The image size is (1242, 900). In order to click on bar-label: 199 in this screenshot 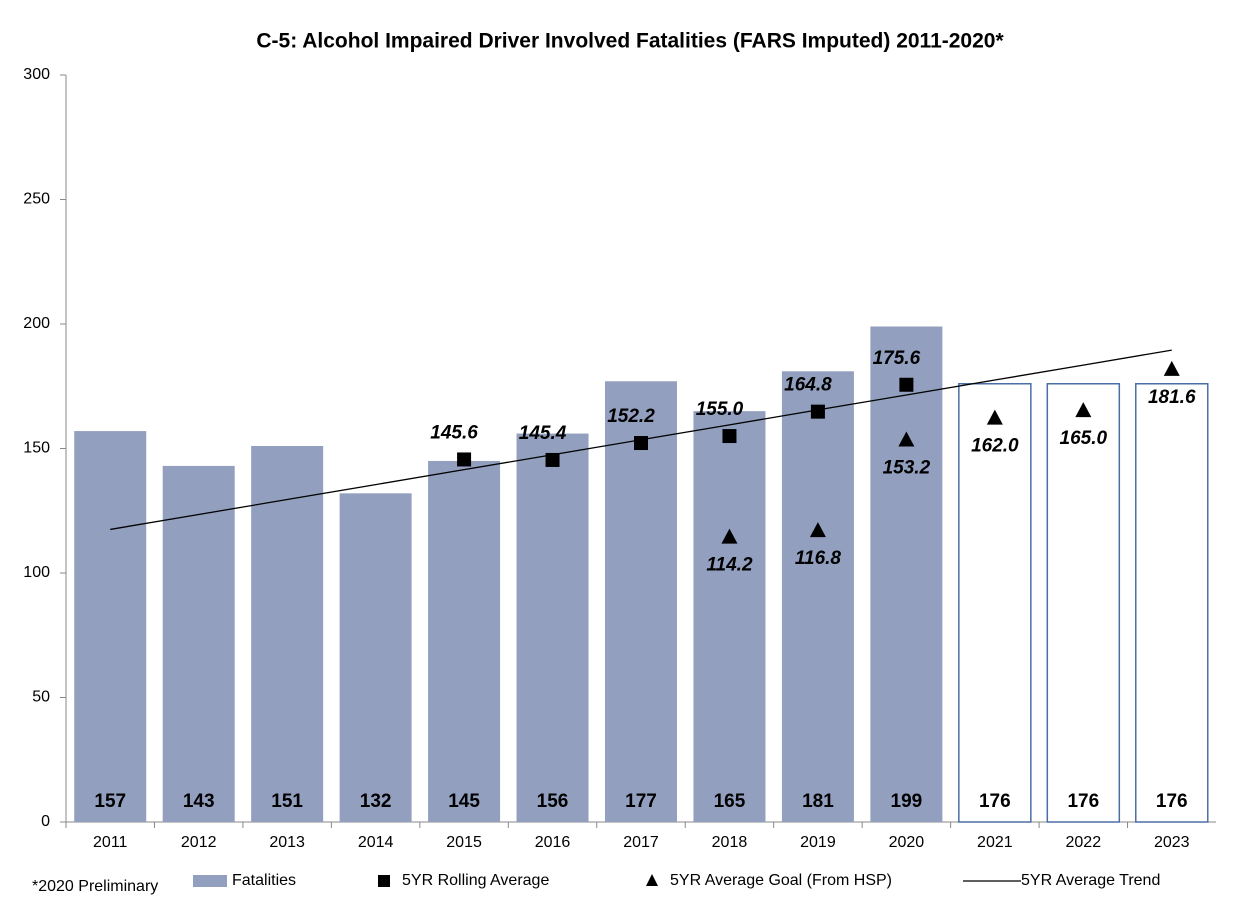, I will do `click(907, 801)`.